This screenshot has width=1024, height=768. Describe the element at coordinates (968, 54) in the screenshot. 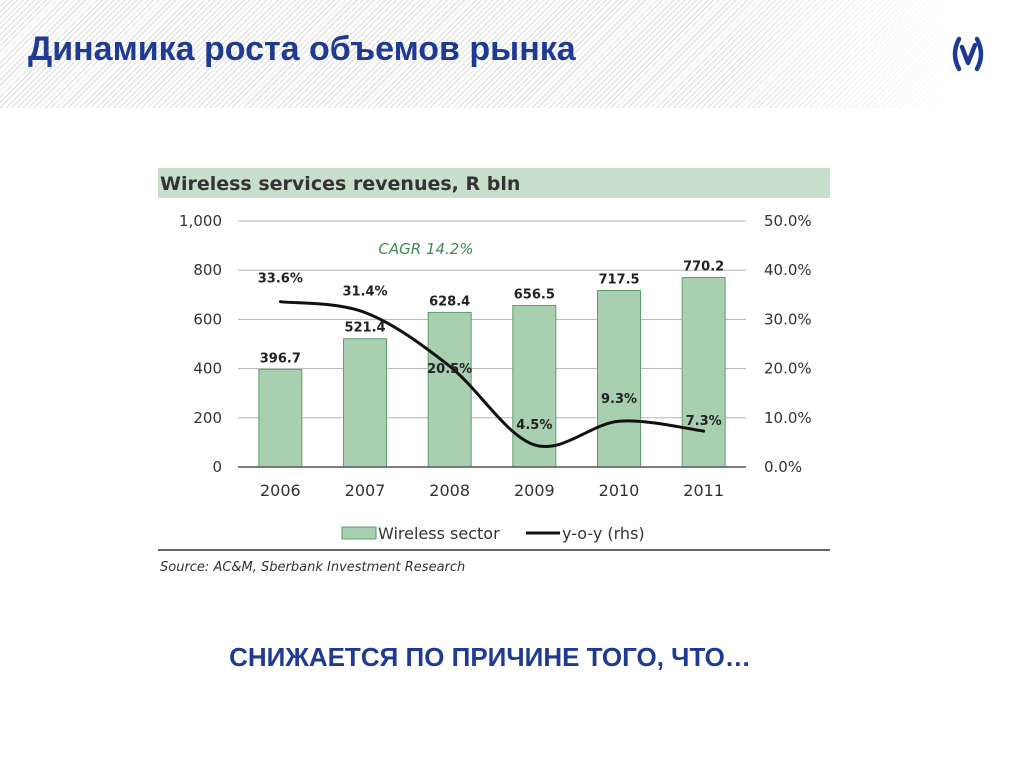

I see `sberbank-bracket-logo-icon` at that location.